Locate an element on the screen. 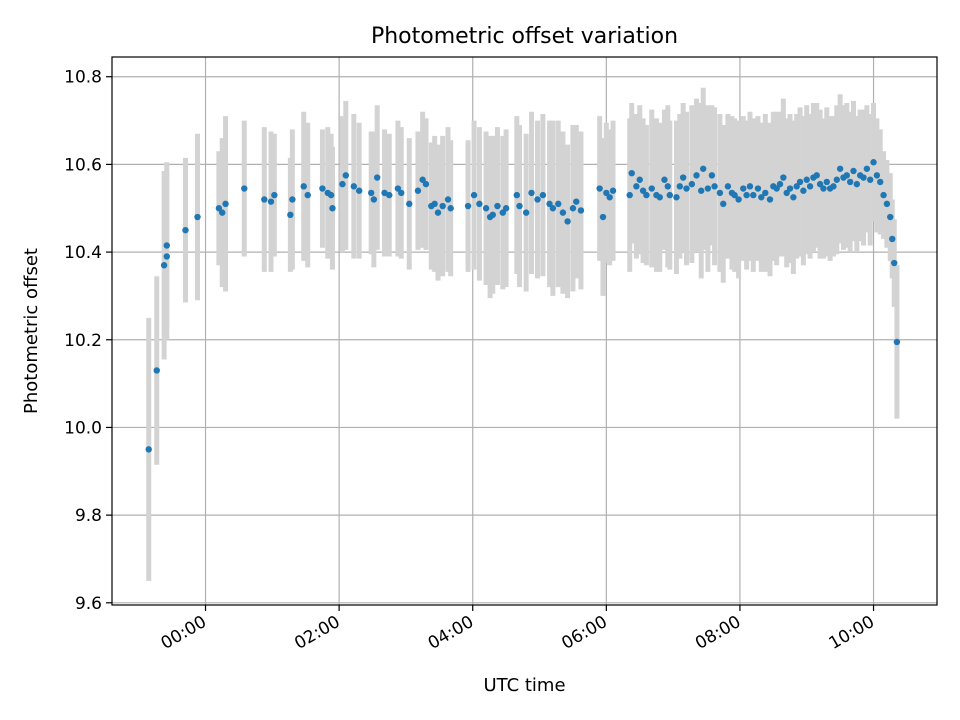  y-tick-label: 9.6 is located at coordinates (88, 604).